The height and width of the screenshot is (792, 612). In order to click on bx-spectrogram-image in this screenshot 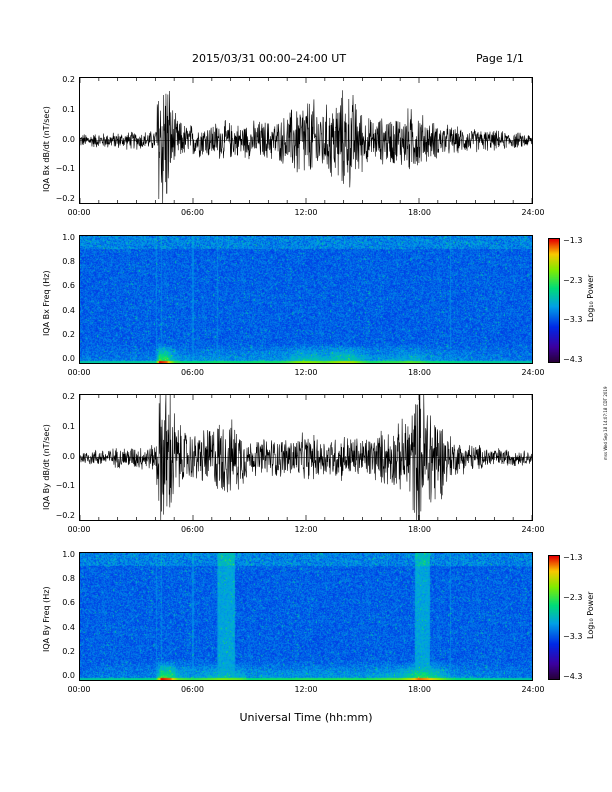, I will do `click(306, 299)`.